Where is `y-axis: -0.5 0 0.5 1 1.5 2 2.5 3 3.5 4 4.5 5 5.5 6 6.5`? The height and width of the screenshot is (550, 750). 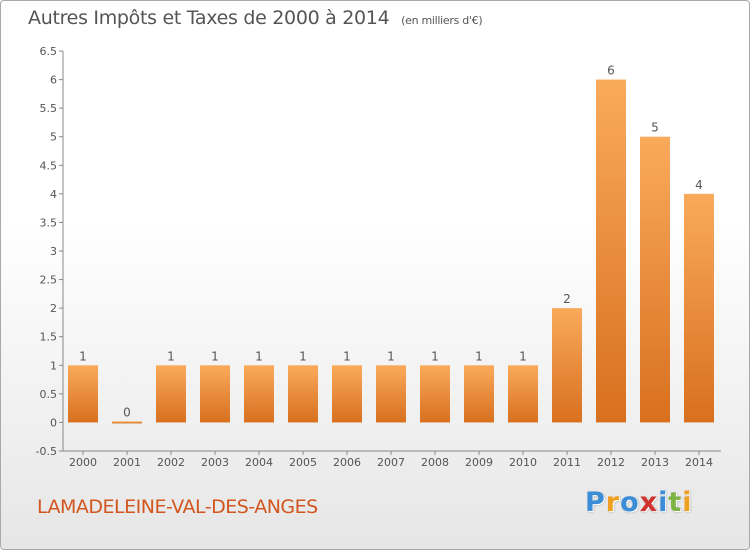 y-axis: -0.5 0 0.5 1 1.5 2 2.5 3 3.5 4 4.5 5 5.5 6 6.5 is located at coordinates (50, 251).